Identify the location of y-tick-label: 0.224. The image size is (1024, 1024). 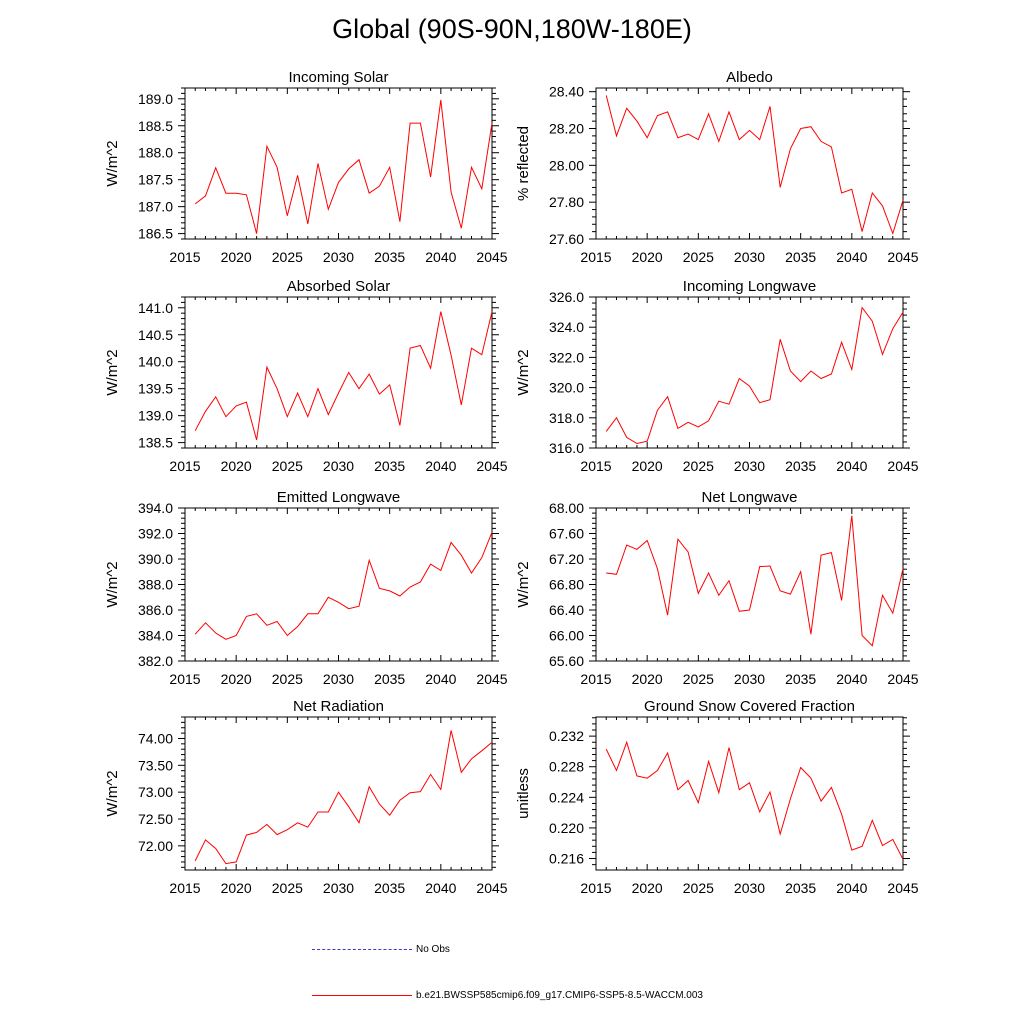
(566, 797).